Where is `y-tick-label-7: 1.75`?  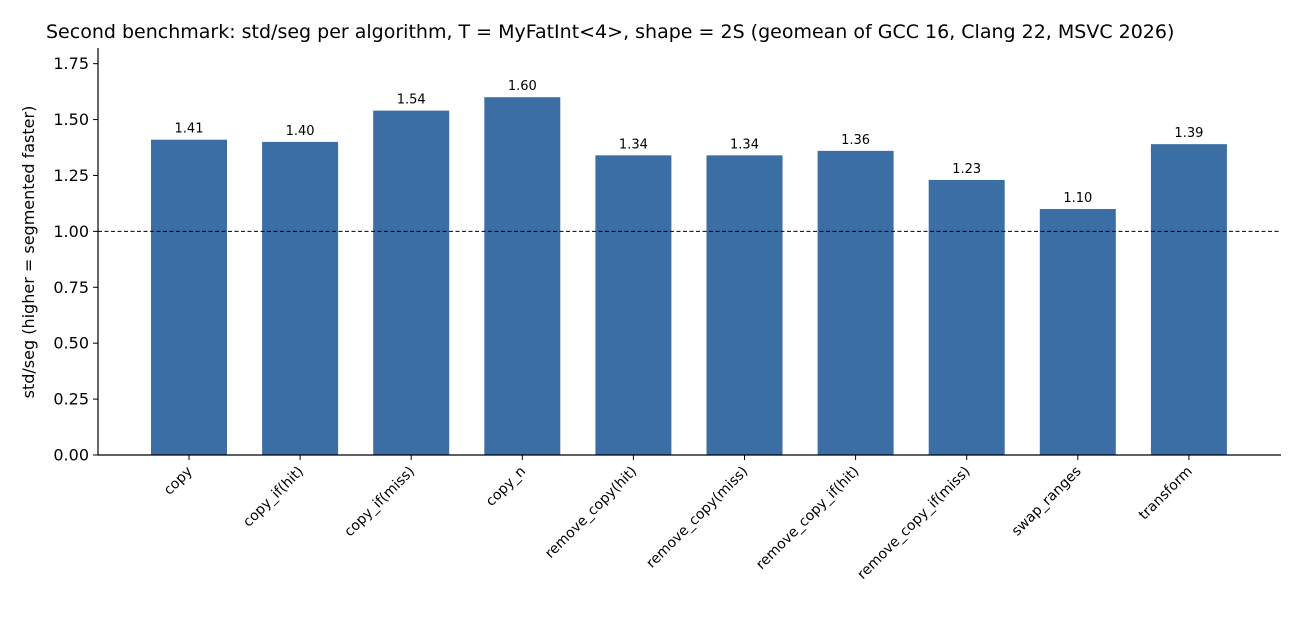
y-tick-label-7: 1.75 is located at coordinates (71, 63).